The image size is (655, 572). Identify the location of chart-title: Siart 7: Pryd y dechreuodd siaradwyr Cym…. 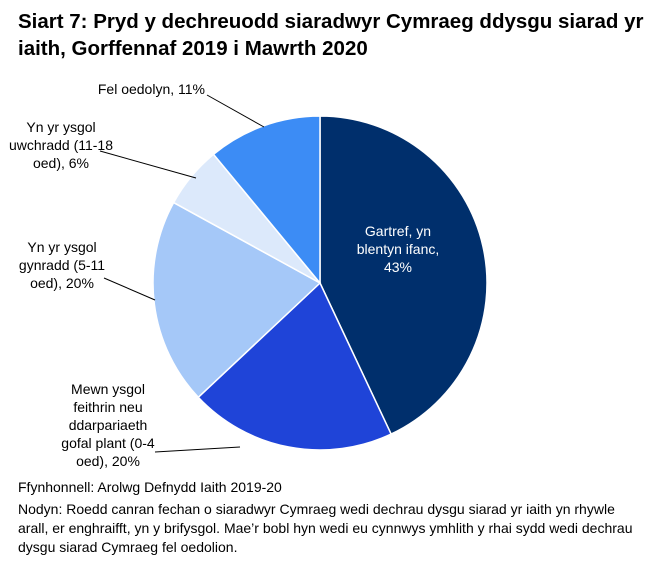
(331, 35).